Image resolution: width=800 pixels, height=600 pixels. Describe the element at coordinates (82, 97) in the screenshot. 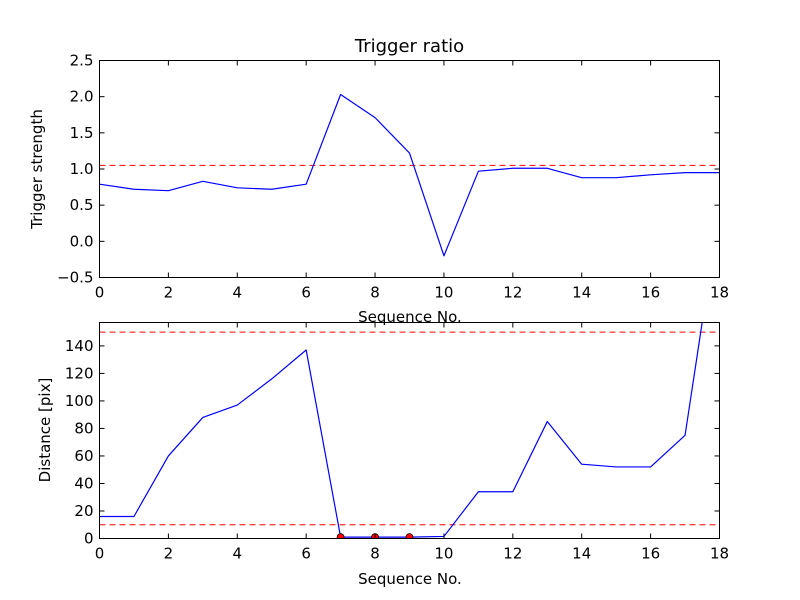

I see `top-y-tick-label: 2.0` at that location.